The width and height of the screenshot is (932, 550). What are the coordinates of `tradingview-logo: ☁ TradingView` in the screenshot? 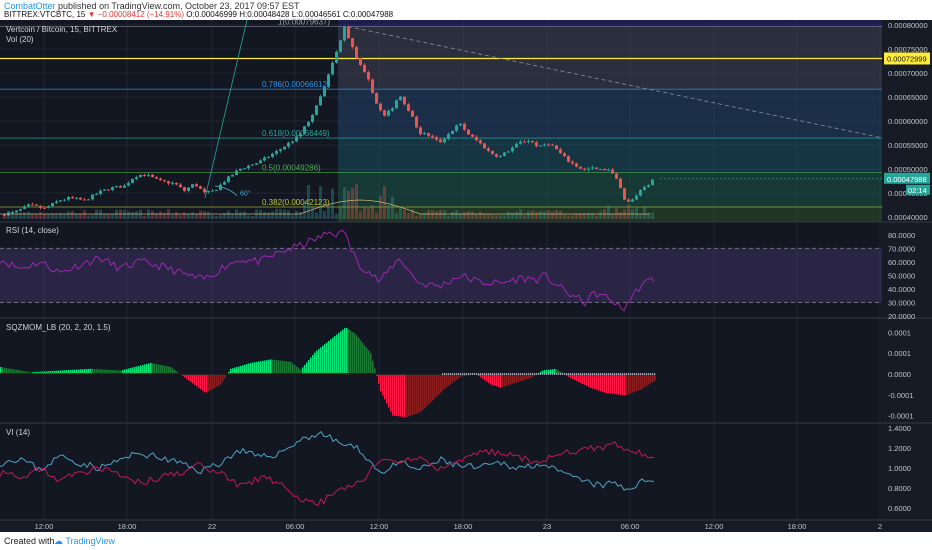 It's located at (84, 541).